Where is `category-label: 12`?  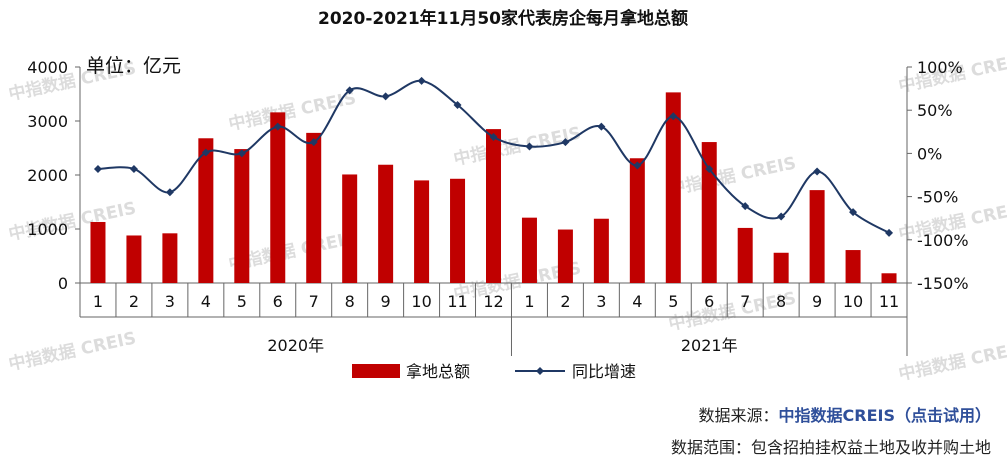
category-label: 12 is located at coordinates (493, 301).